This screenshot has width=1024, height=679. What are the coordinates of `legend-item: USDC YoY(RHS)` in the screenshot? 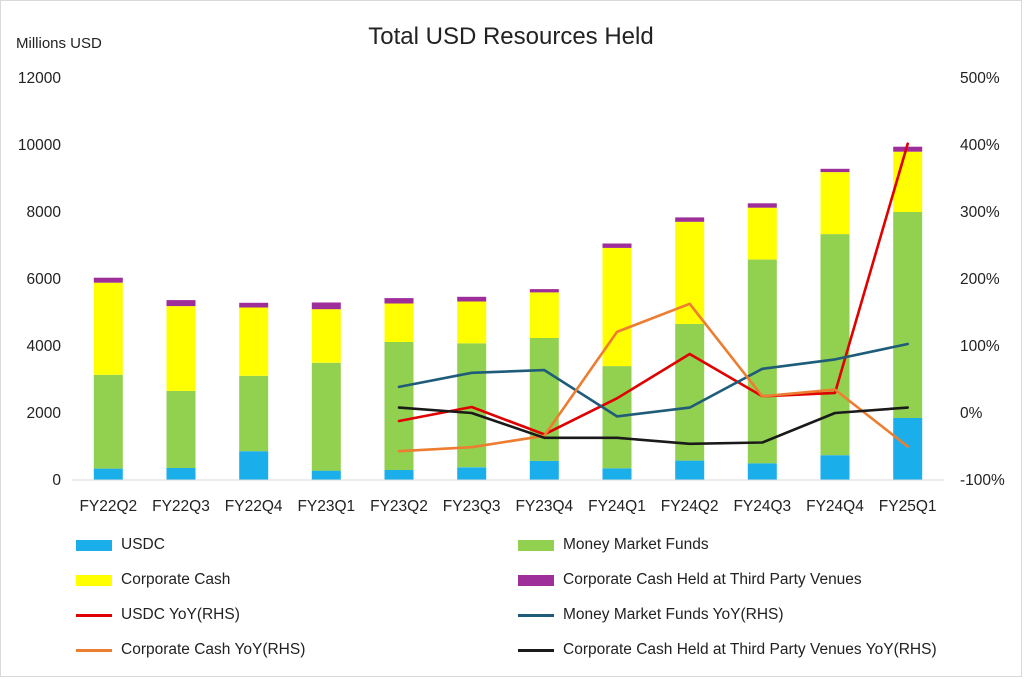 It's located at (158, 615).